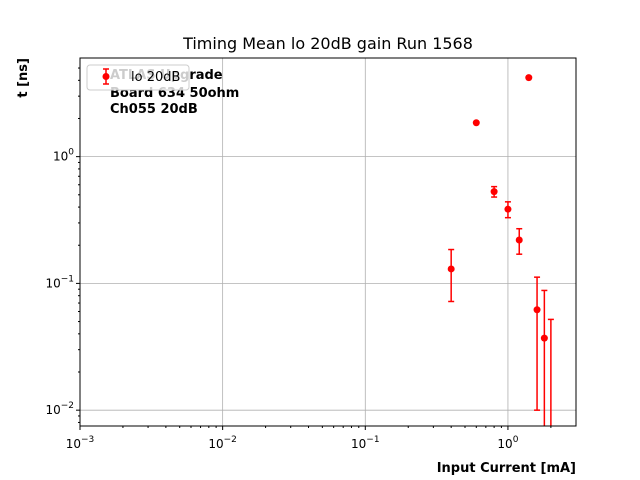  Describe the element at coordinates (309, 438) in the screenshot. I see `x-ticks: 10⁻³ 10⁻² 10⁻¹ 10⁰` at that location.